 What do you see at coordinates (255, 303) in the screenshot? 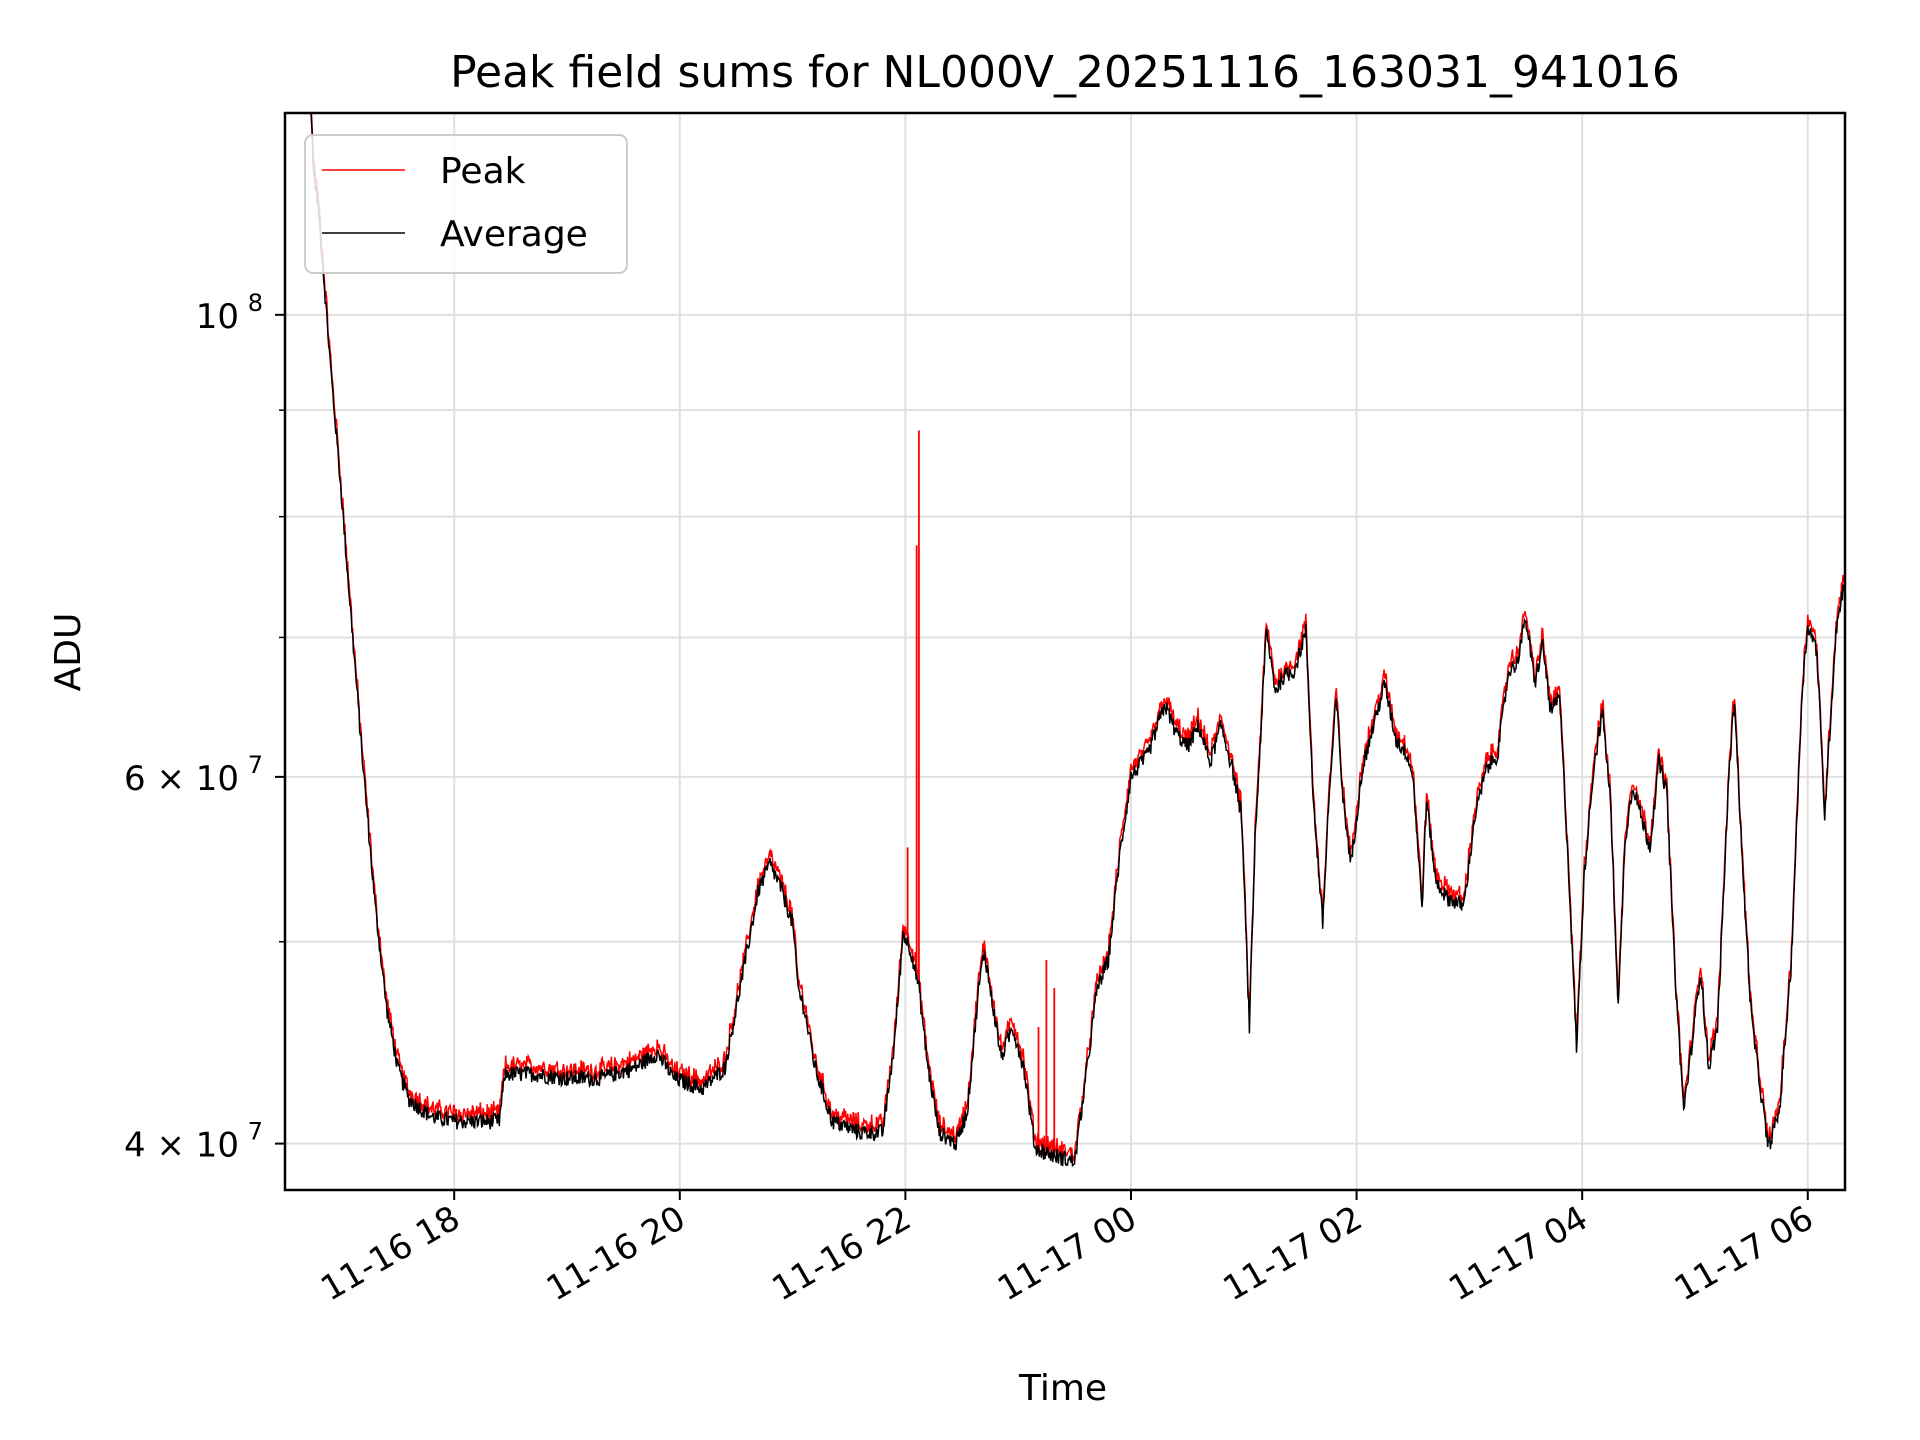
I see `y-tick-exponent: 8` at bounding box center [255, 303].